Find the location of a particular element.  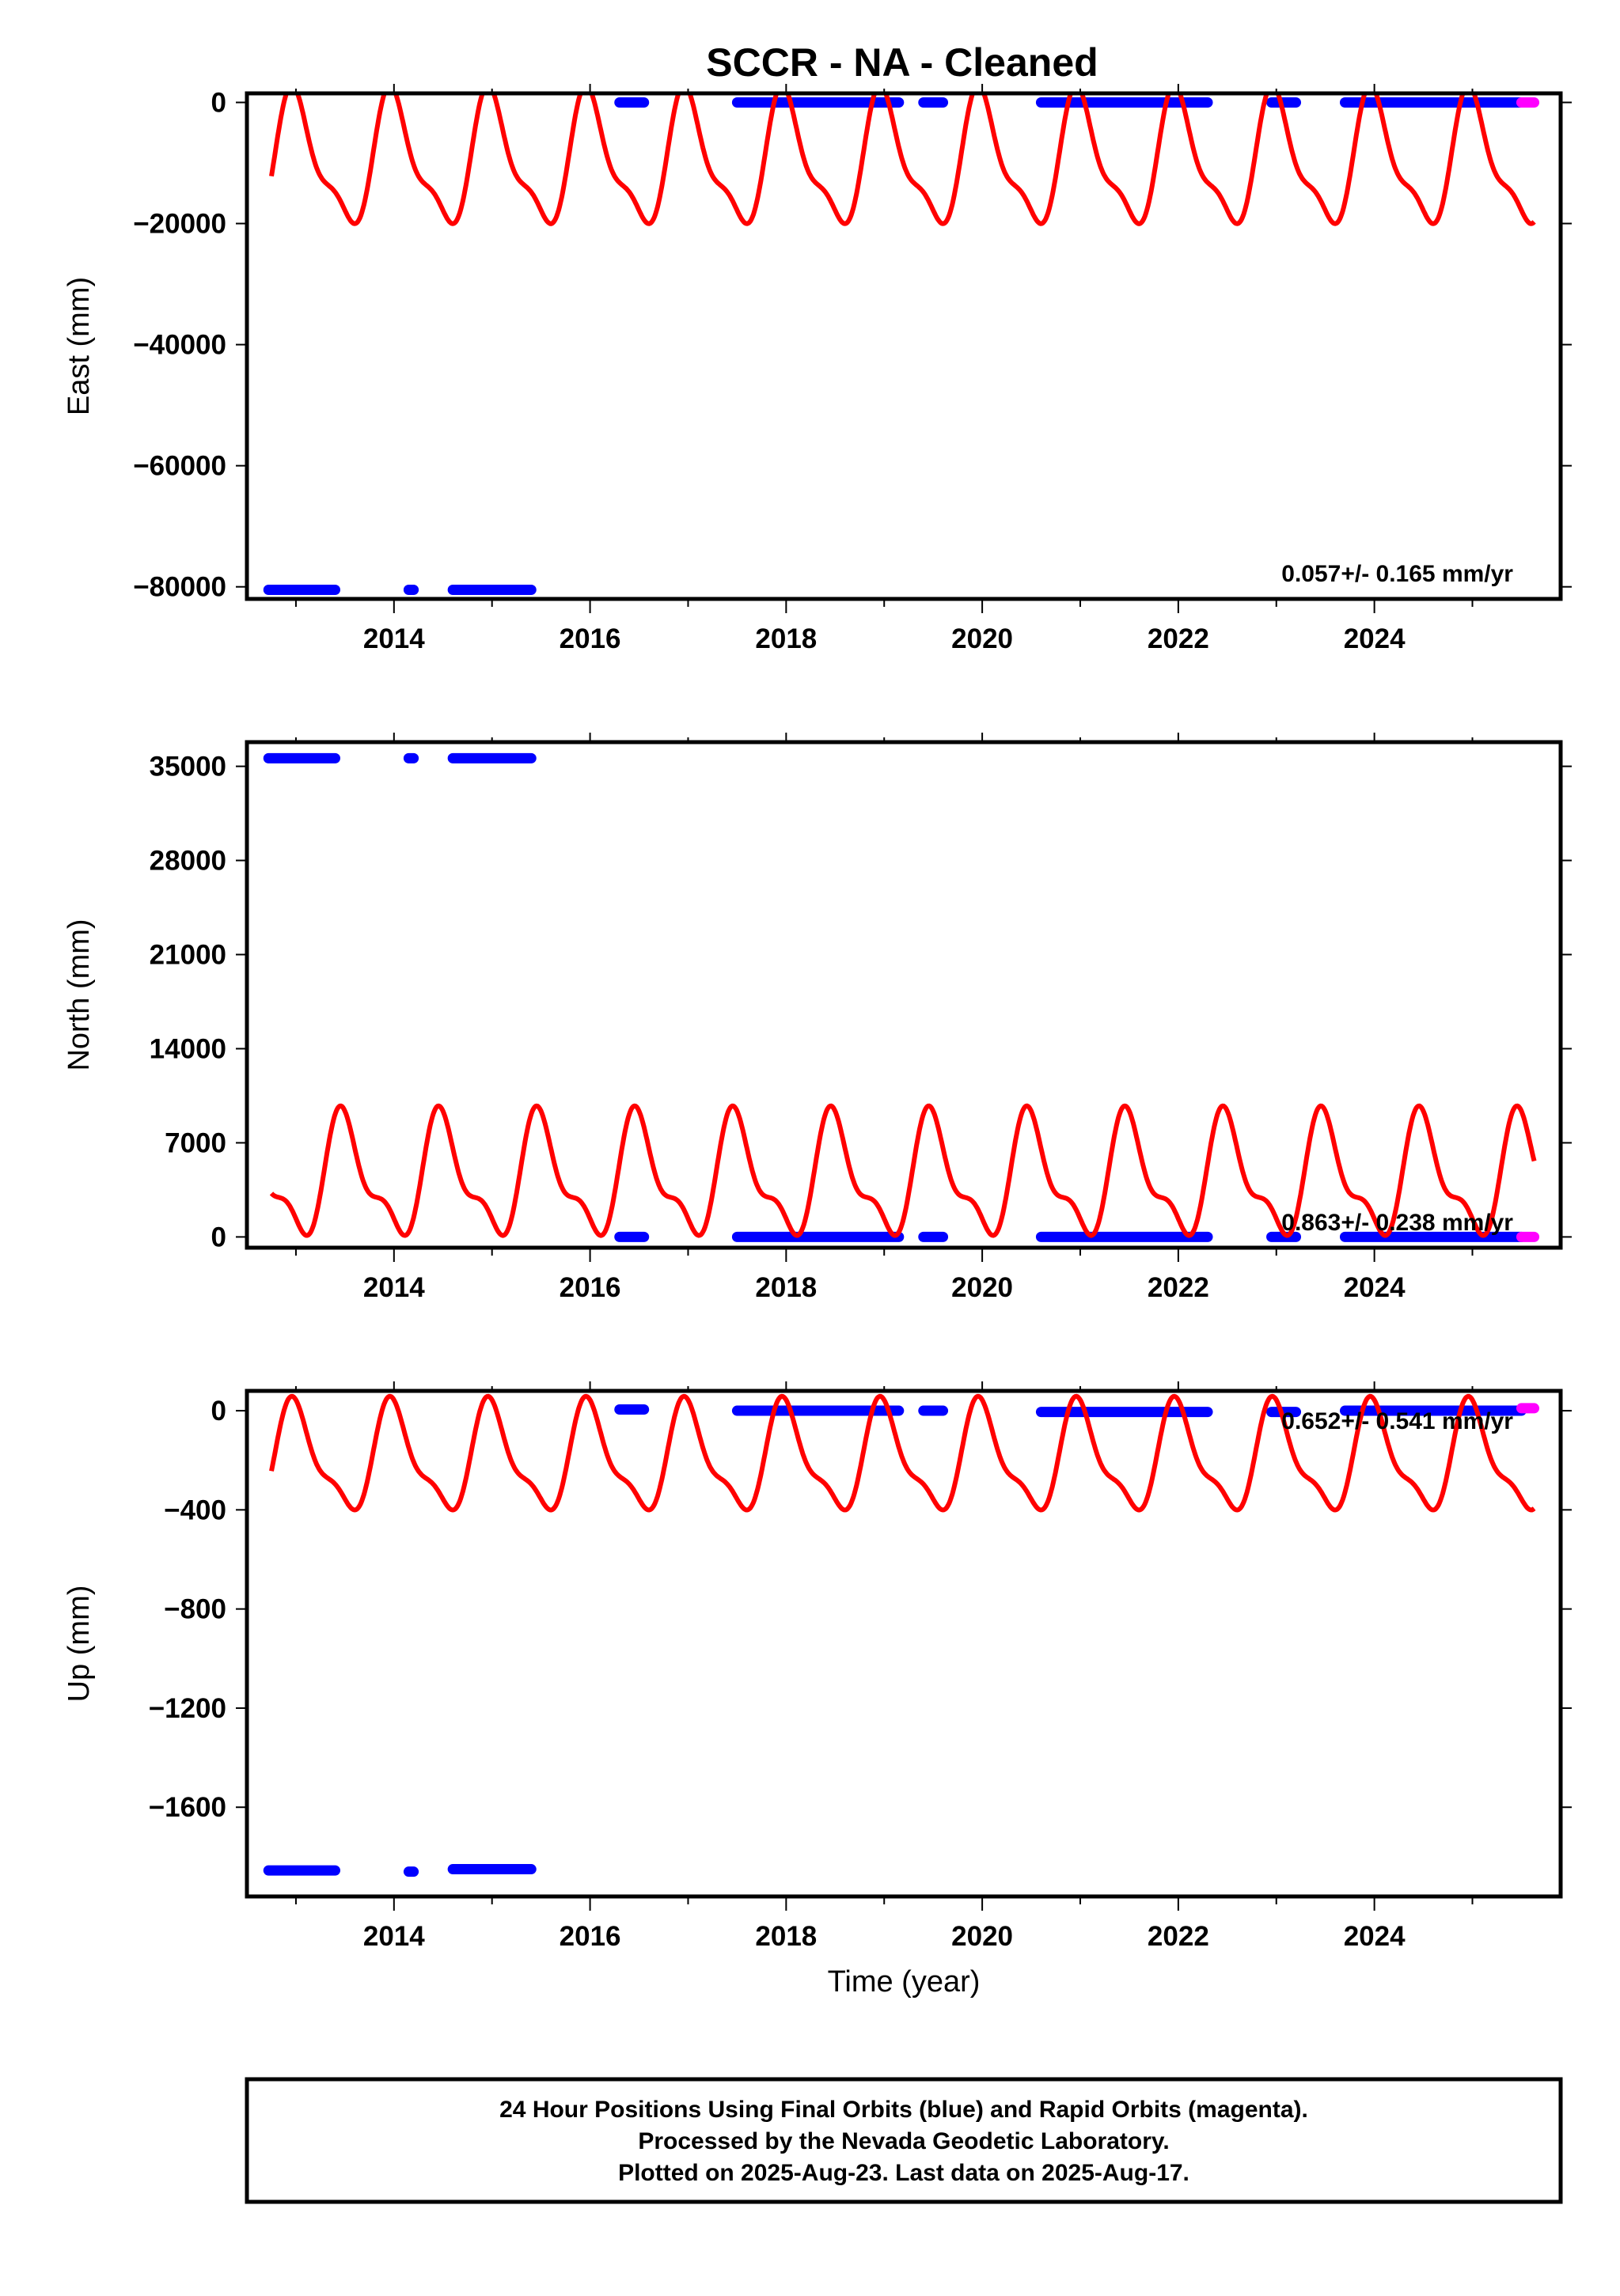

x-axis-label: Time (year) is located at coordinates (904, 1982).